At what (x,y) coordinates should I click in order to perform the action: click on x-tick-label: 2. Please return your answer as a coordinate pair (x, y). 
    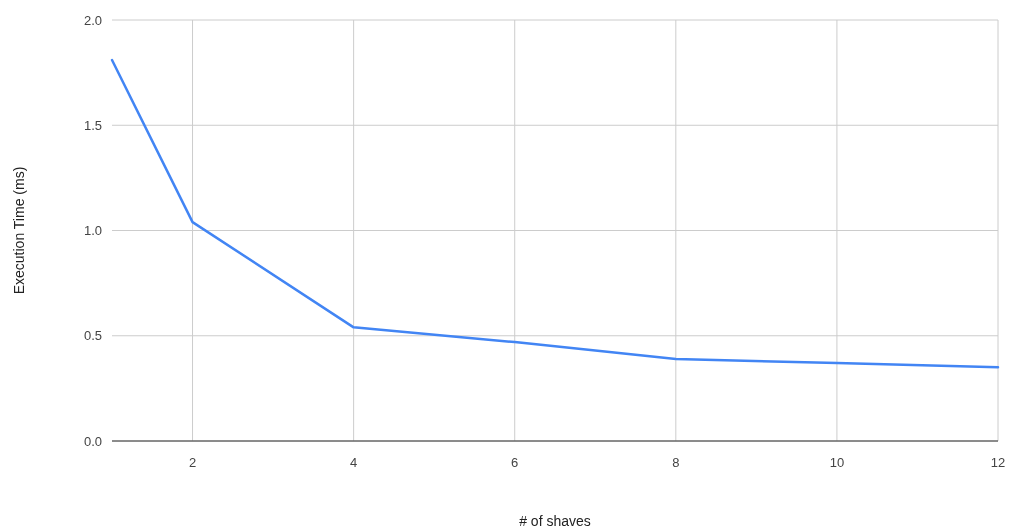
    Looking at the image, I should click on (192, 462).